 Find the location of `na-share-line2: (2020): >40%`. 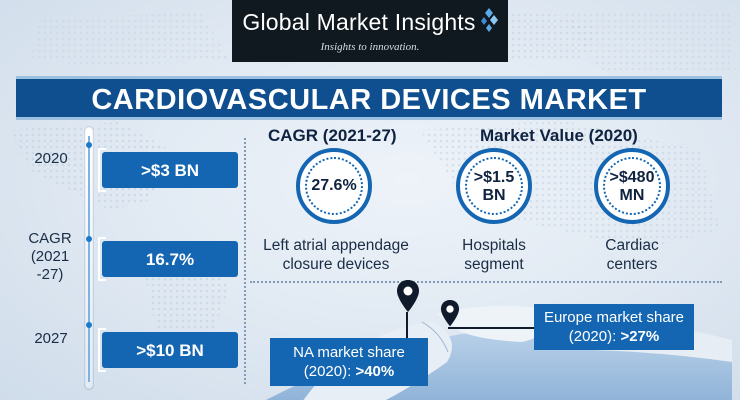

na-share-line2: (2020): >40% is located at coordinates (349, 371).